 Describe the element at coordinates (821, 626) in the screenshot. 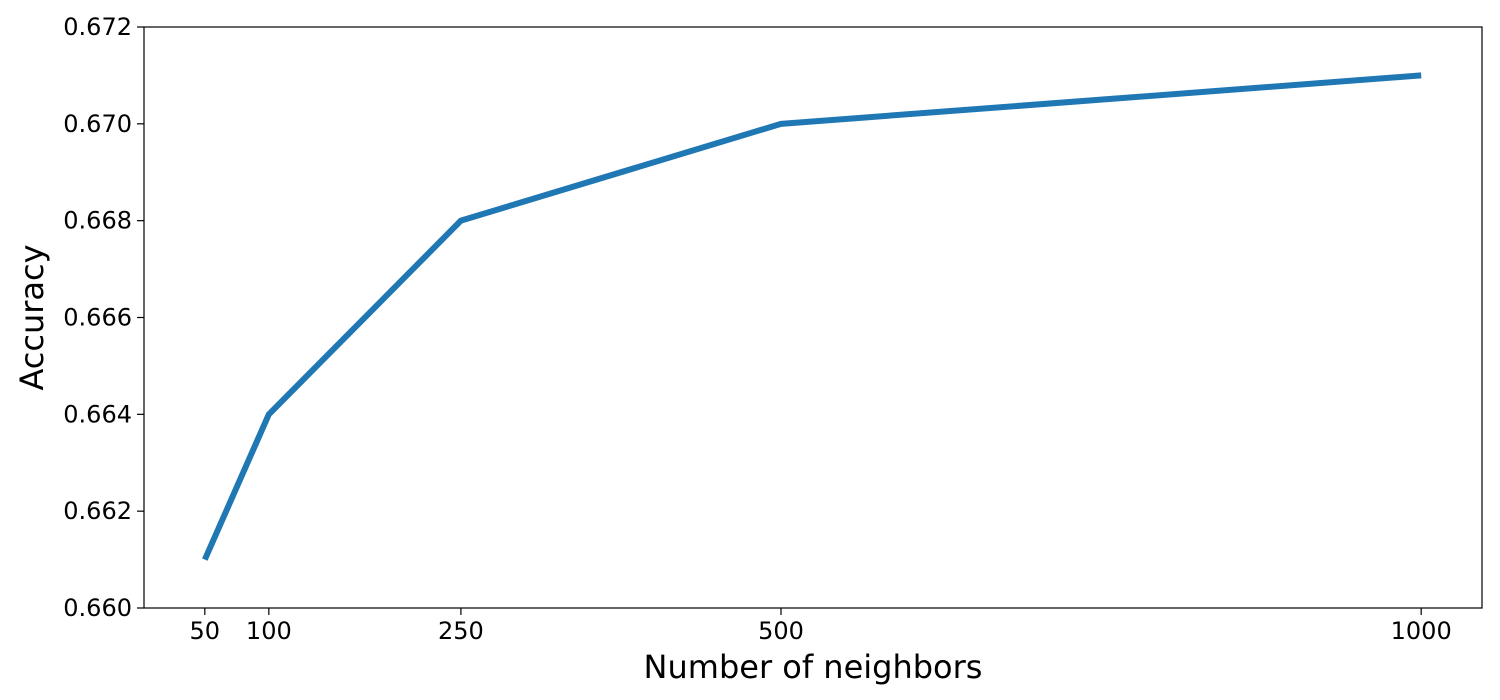

I see `x-axis: 50 100 250 500 1000` at that location.